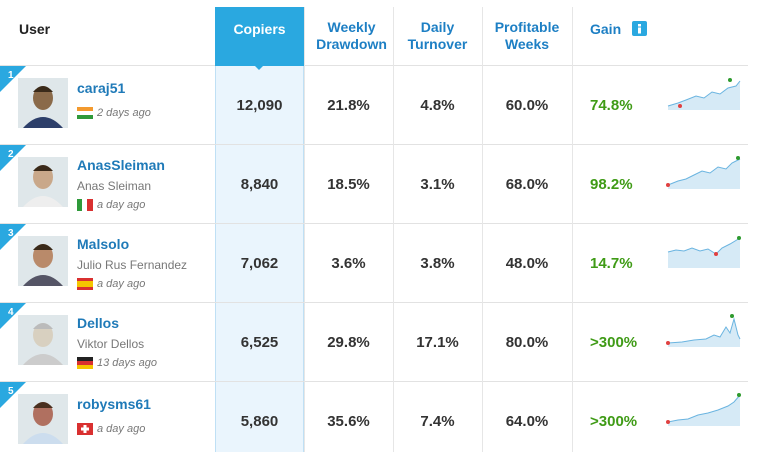  Describe the element at coordinates (259, 342) in the screenshot. I see `copiers-cell: 6,525` at that location.